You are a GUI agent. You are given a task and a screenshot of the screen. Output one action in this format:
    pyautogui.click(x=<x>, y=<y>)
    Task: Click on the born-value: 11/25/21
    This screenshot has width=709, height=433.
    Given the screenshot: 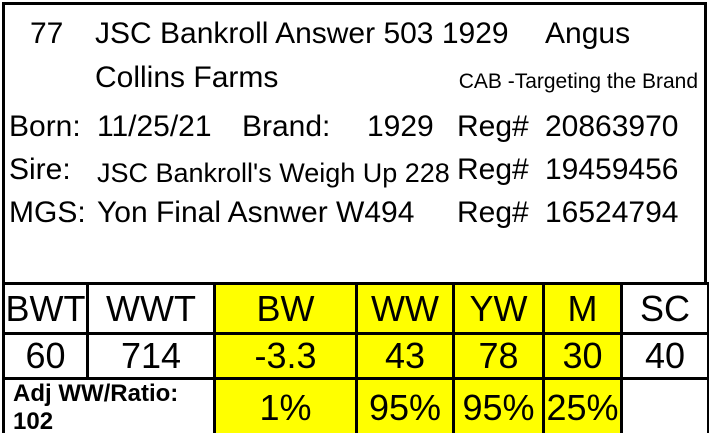 What is the action you would take?
    pyautogui.click(x=154, y=126)
    